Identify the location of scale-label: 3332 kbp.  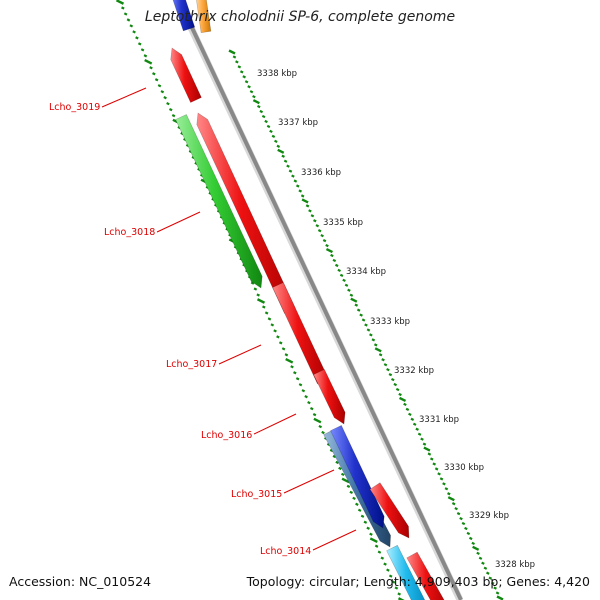
(414, 371).